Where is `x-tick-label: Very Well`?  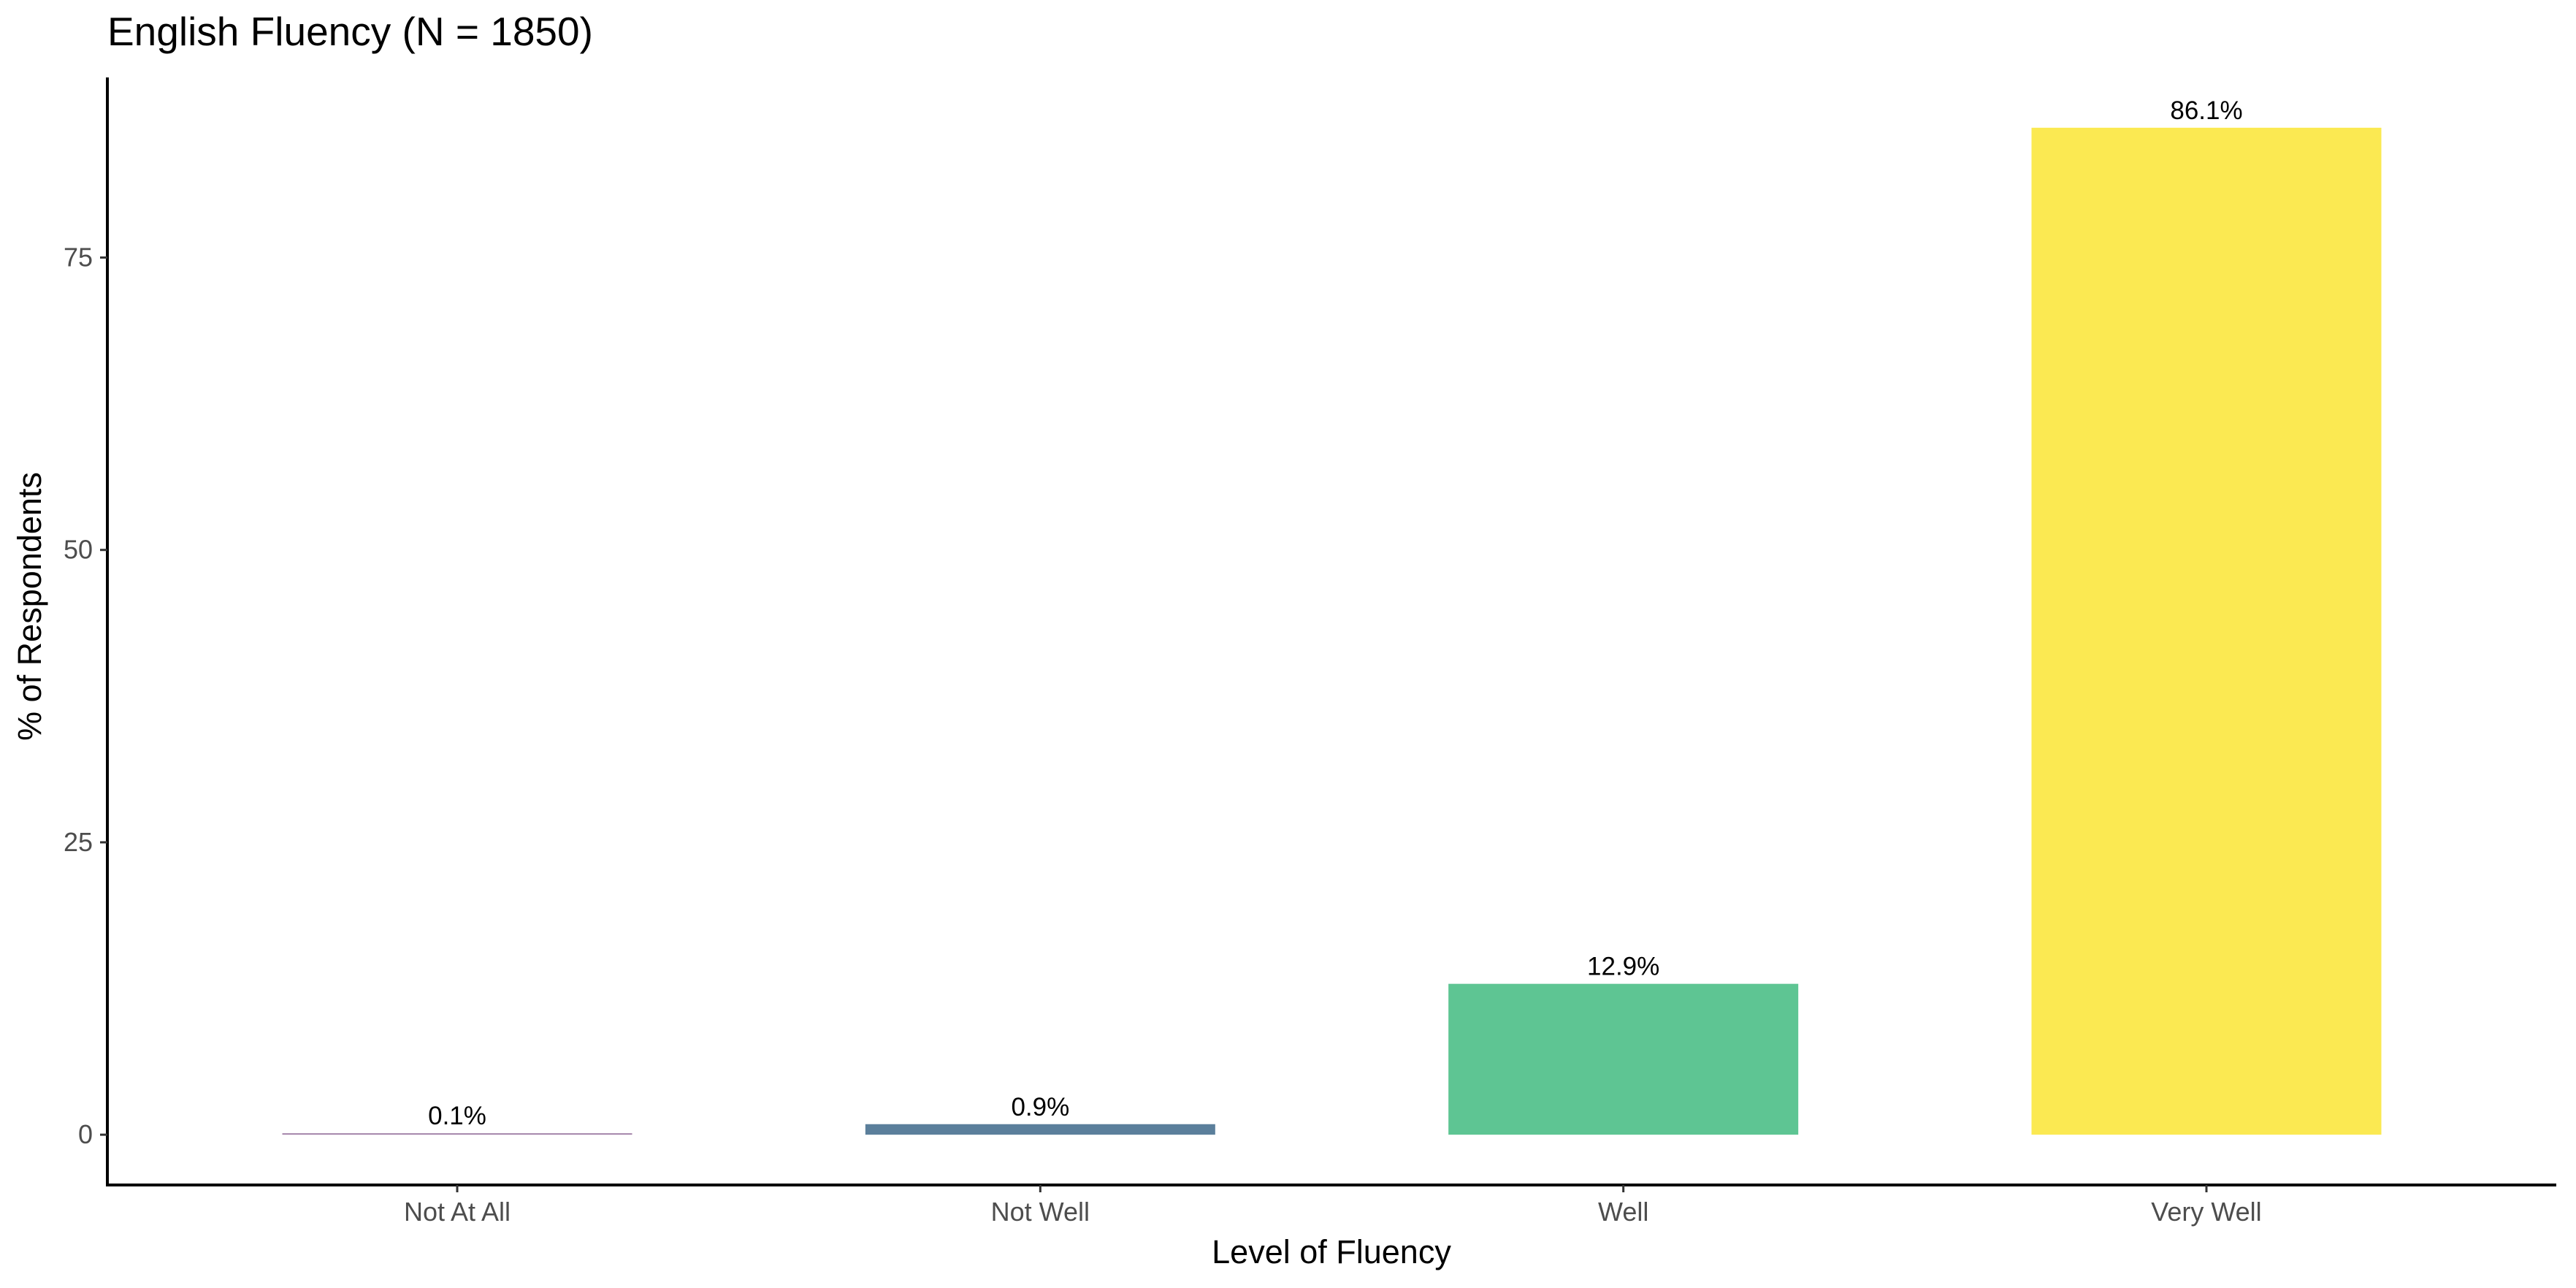 x-tick-label: Very Well is located at coordinates (2206, 1212).